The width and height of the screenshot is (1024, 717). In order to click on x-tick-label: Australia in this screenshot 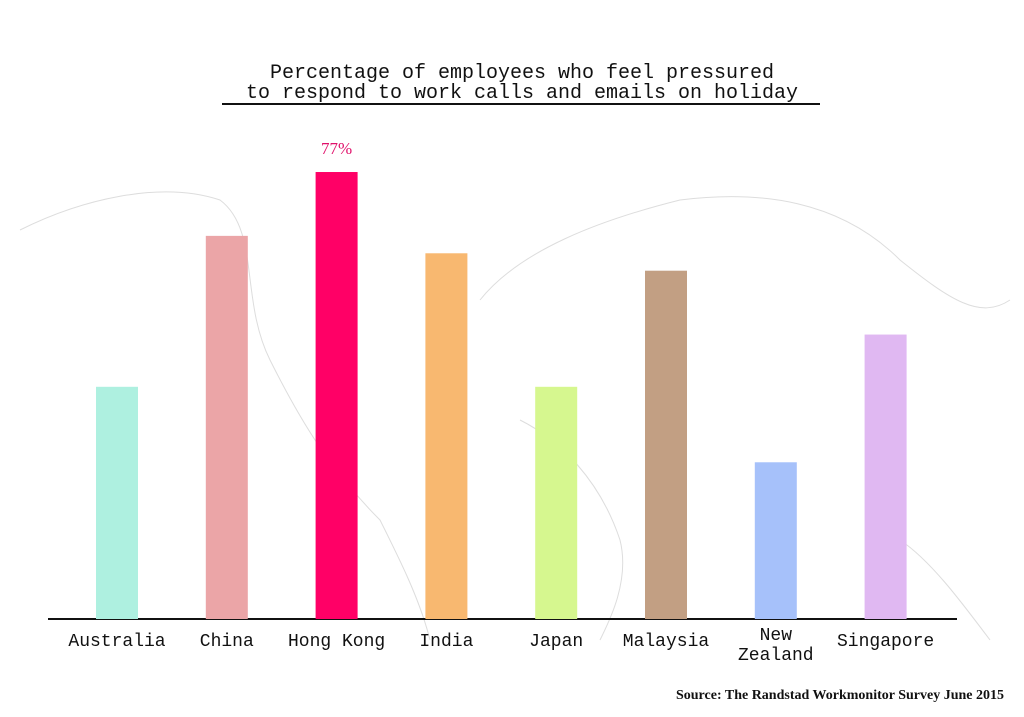, I will do `click(117, 642)`.